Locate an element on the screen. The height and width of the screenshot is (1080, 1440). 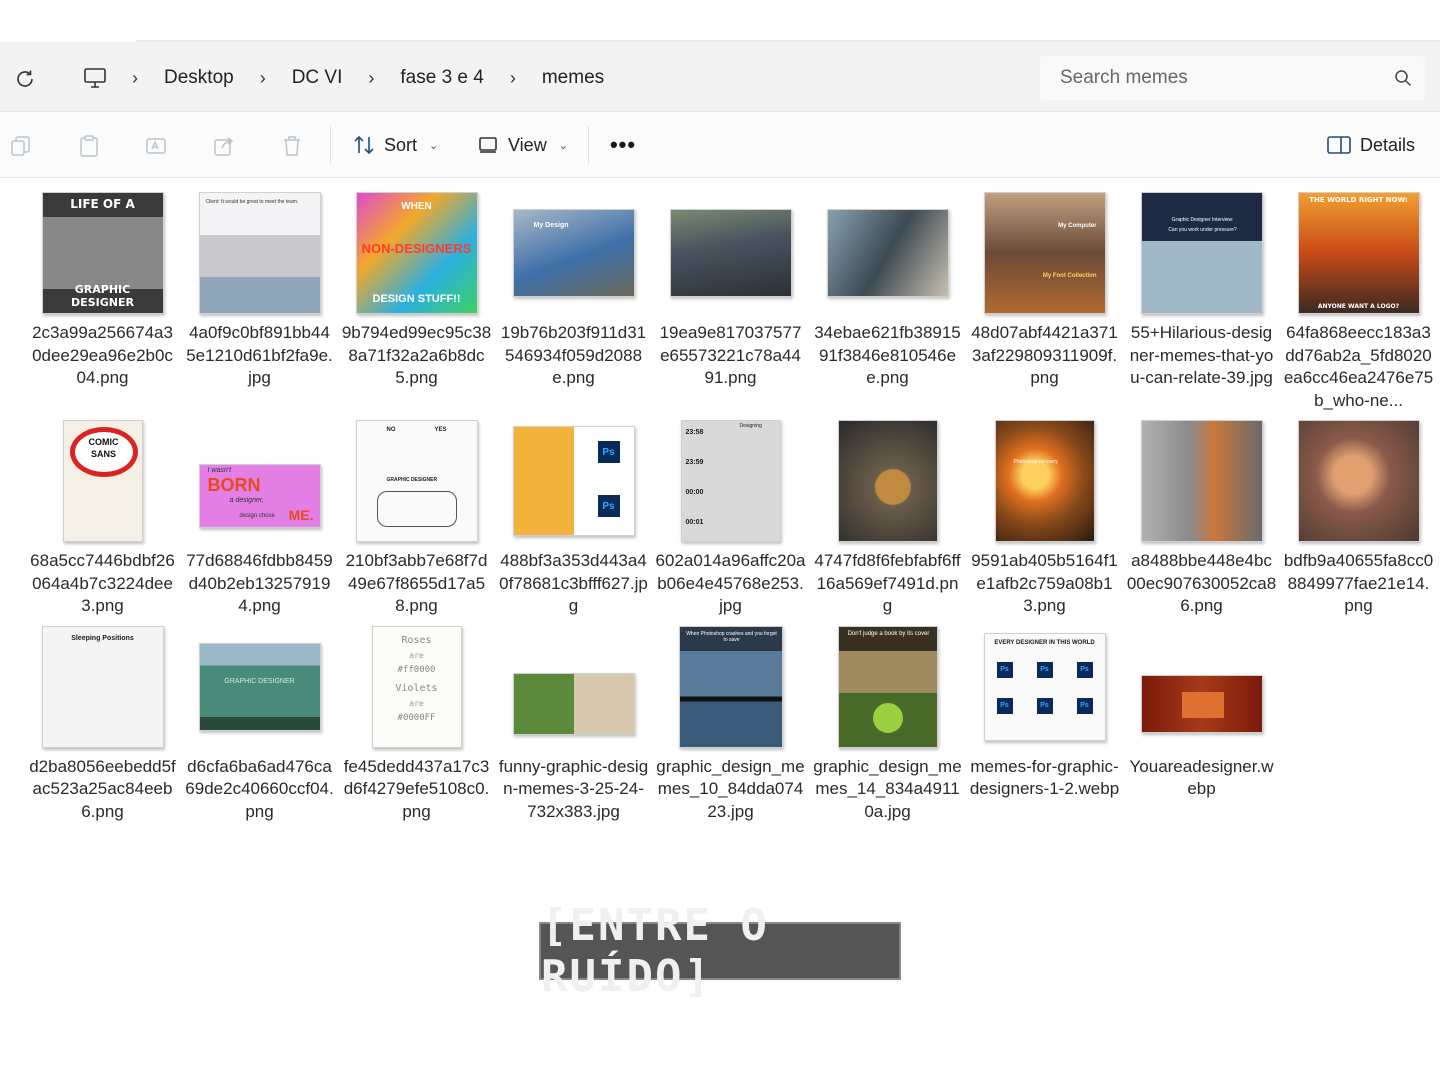
breadcrumb-dc-vi: DC VI is located at coordinates (317, 77).